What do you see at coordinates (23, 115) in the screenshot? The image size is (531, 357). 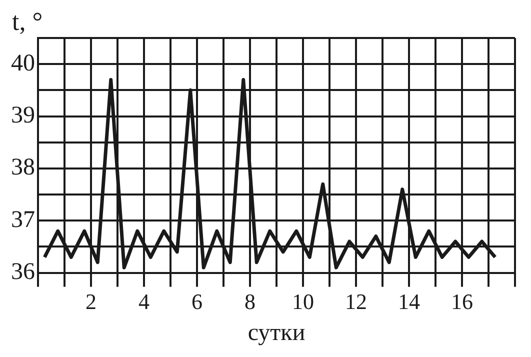 I see `y-tick-label: 39` at bounding box center [23, 115].